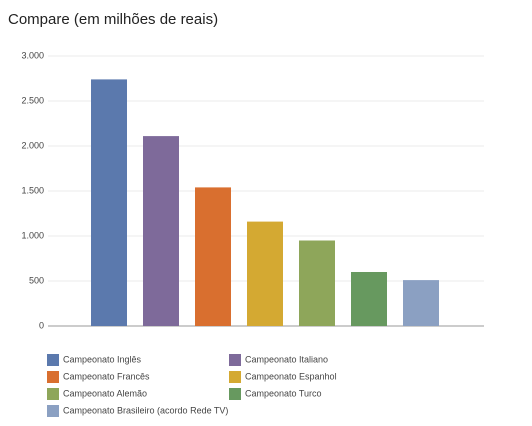 Image resolution: width=532 pixels, height=426 pixels. I want to click on y-tick-label: 0, so click(41, 325).